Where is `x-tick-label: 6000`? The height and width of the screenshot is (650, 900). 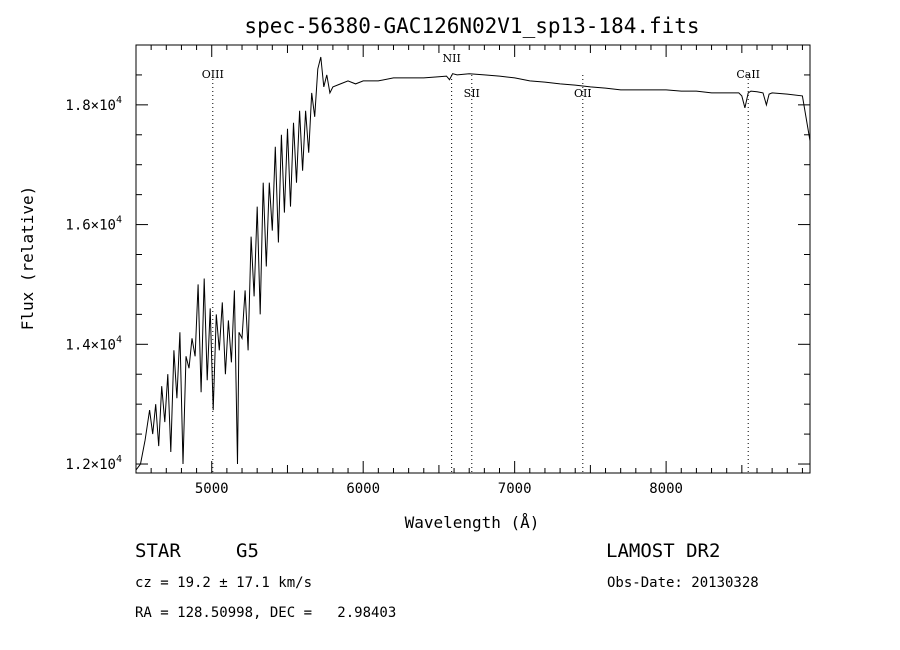
x-tick-label: 6000 is located at coordinates (363, 489).